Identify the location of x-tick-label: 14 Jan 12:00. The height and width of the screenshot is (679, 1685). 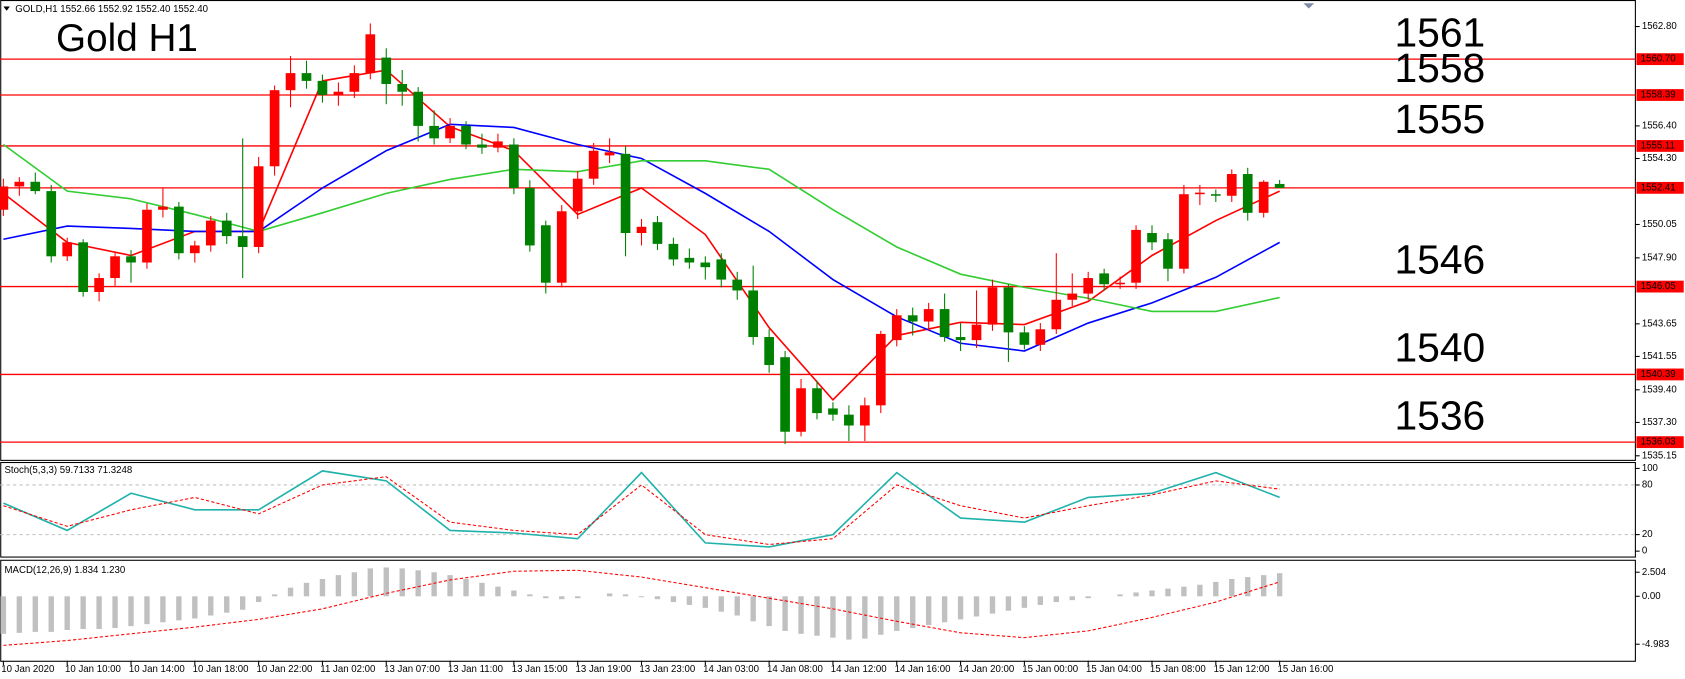
(859, 669).